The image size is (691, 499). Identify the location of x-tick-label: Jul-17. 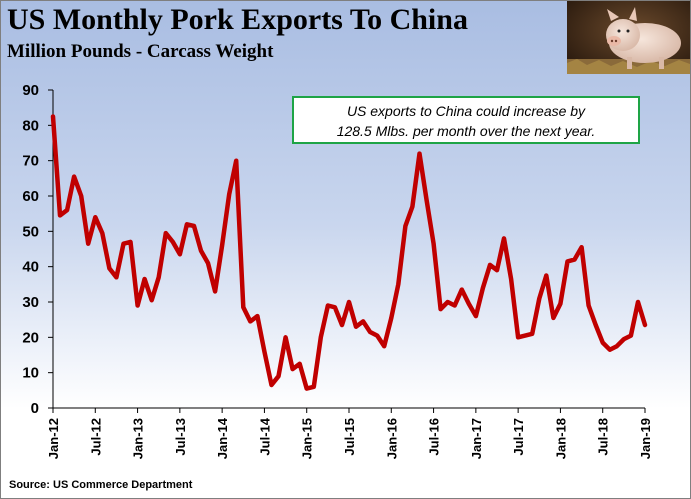
(518, 437).